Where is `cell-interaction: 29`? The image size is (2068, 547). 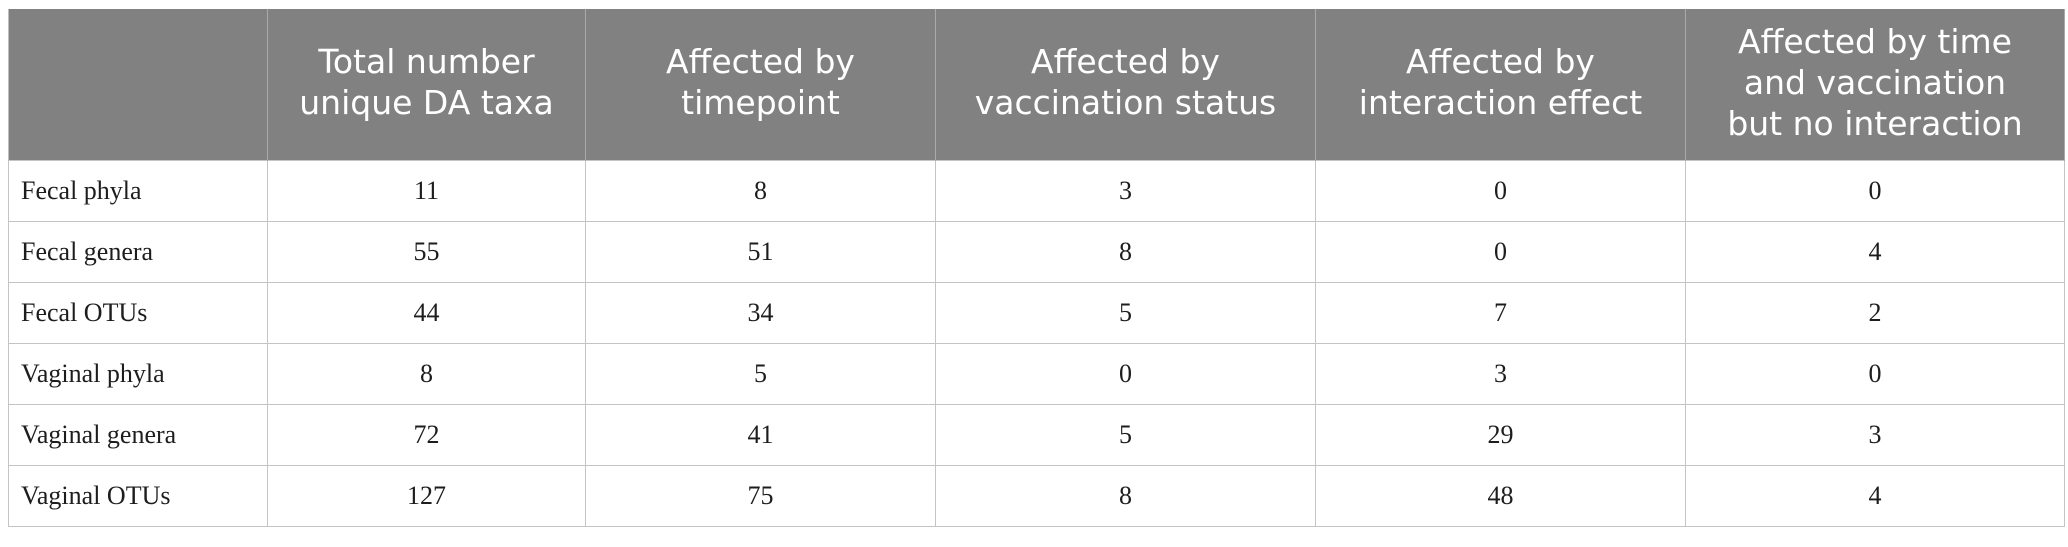 cell-interaction: 29 is located at coordinates (1500, 434).